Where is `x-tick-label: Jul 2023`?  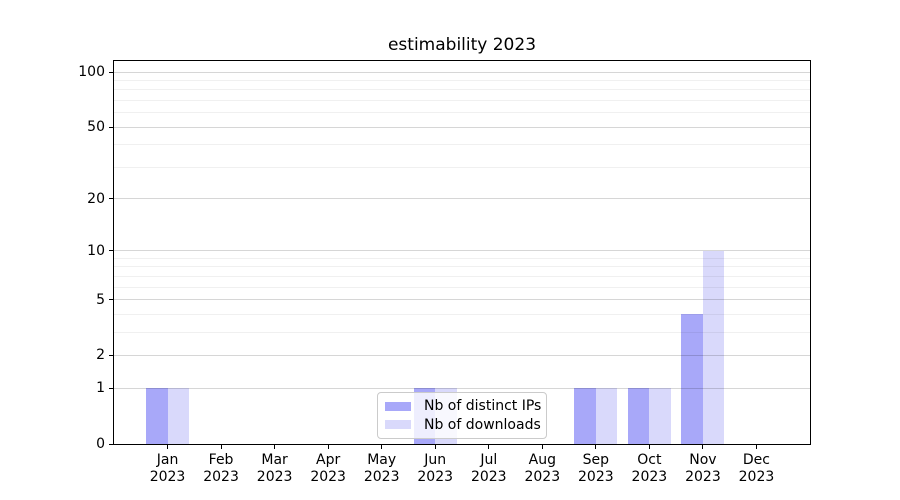 x-tick-label: Jul 2023 is located at coordinates (489, 469).